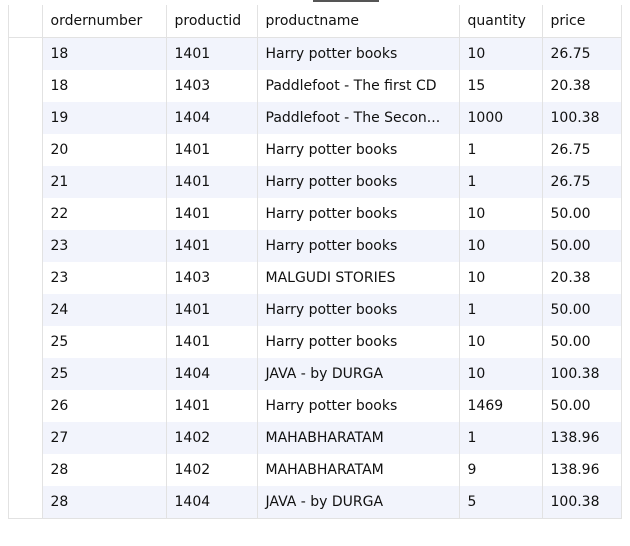 The height and width of the screenshot is (546, 630). What do you see at coordinates (26, 21) in the screenshot?
I see `row-selector-header` at bounding box center [26, 21].